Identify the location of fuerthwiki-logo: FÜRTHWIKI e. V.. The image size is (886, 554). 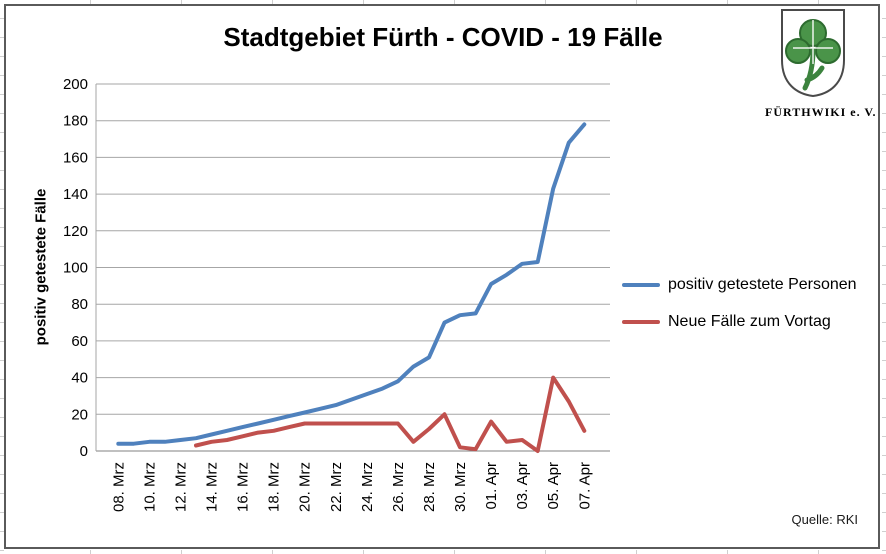
(821, 64).